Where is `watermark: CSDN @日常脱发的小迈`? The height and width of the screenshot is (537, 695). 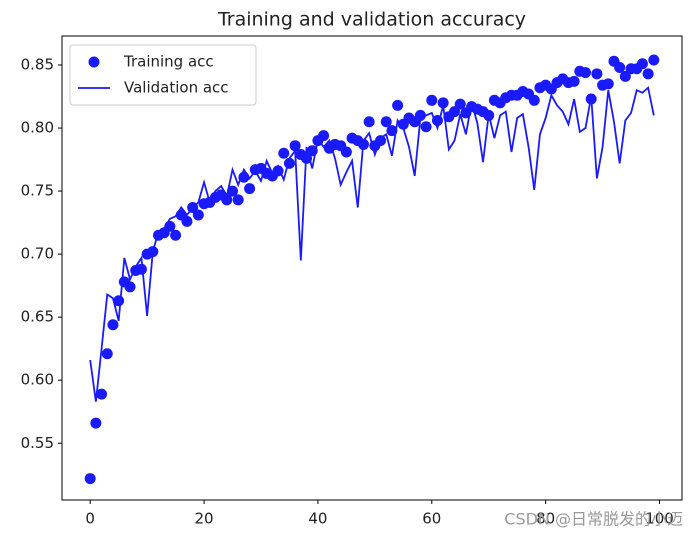 watermark: CSDN @日常脱发的小迈 is located at coordinates (593, 519).